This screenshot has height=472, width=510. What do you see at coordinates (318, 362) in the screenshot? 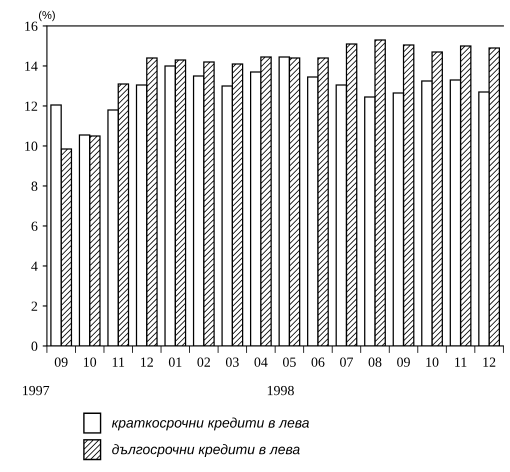
I see `x-tick-label: 06` at bounding box center [318, 362].